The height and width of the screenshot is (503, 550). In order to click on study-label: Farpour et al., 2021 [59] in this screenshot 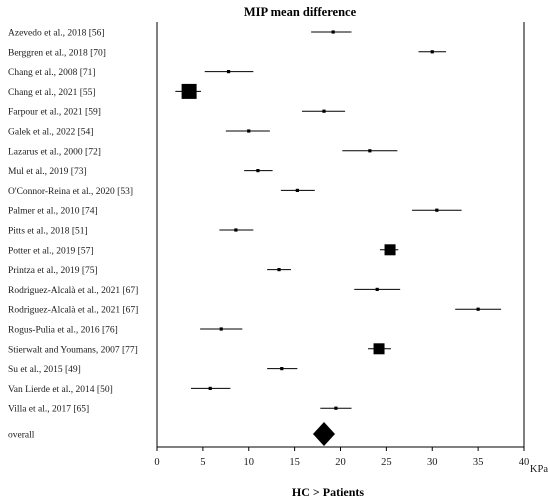, I will do `click(54, 113)`.